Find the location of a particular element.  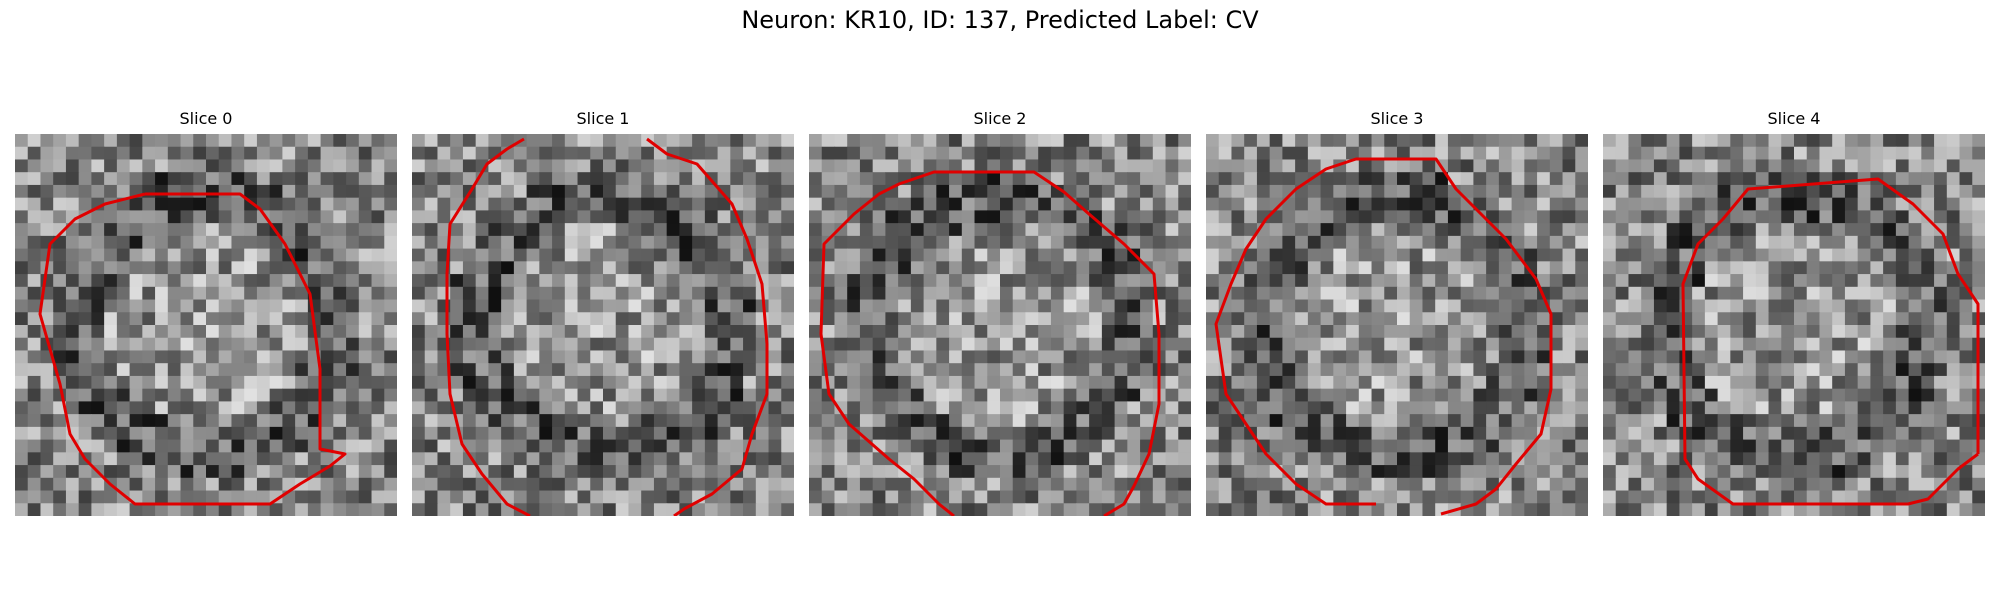

slice-panel-0: Slice 0 is located at coordinates (206, 311).